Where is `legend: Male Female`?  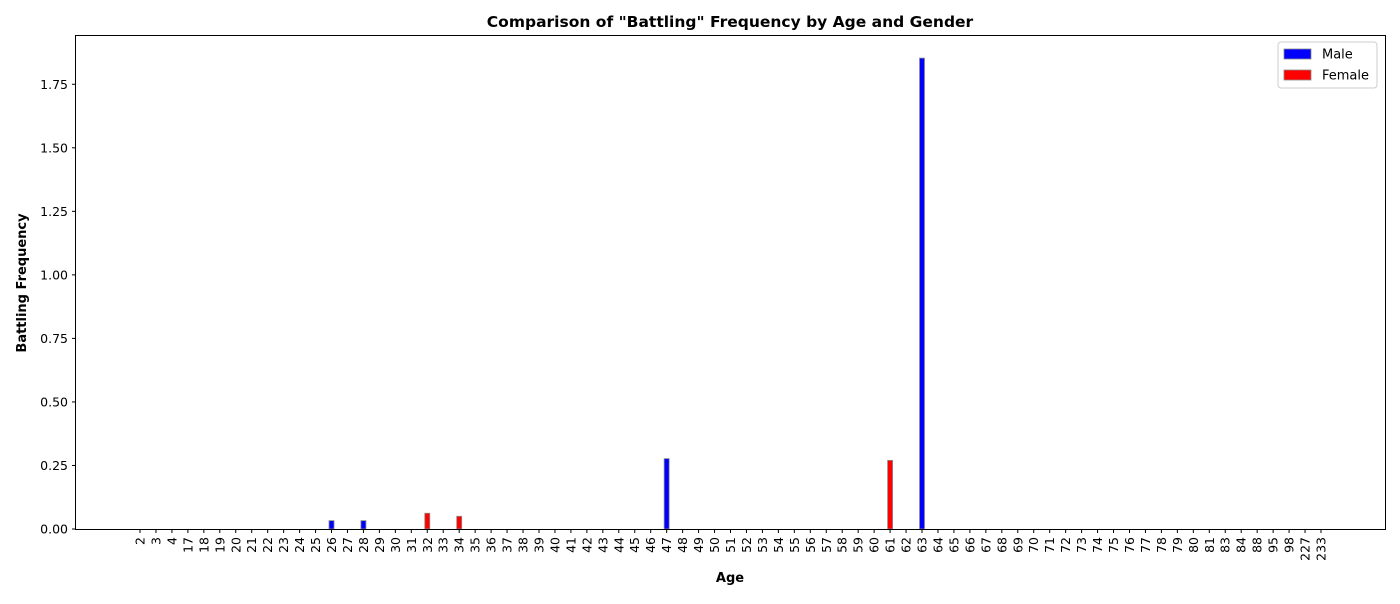
legend: Male Female is located at coordinates (1327, 65).